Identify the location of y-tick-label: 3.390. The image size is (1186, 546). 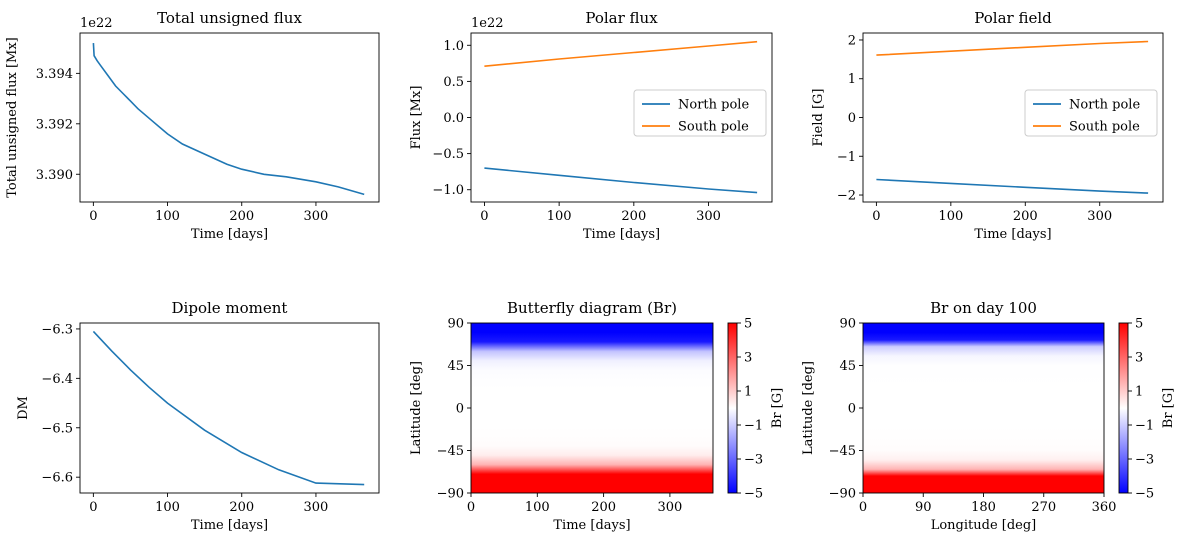
(54, 175).